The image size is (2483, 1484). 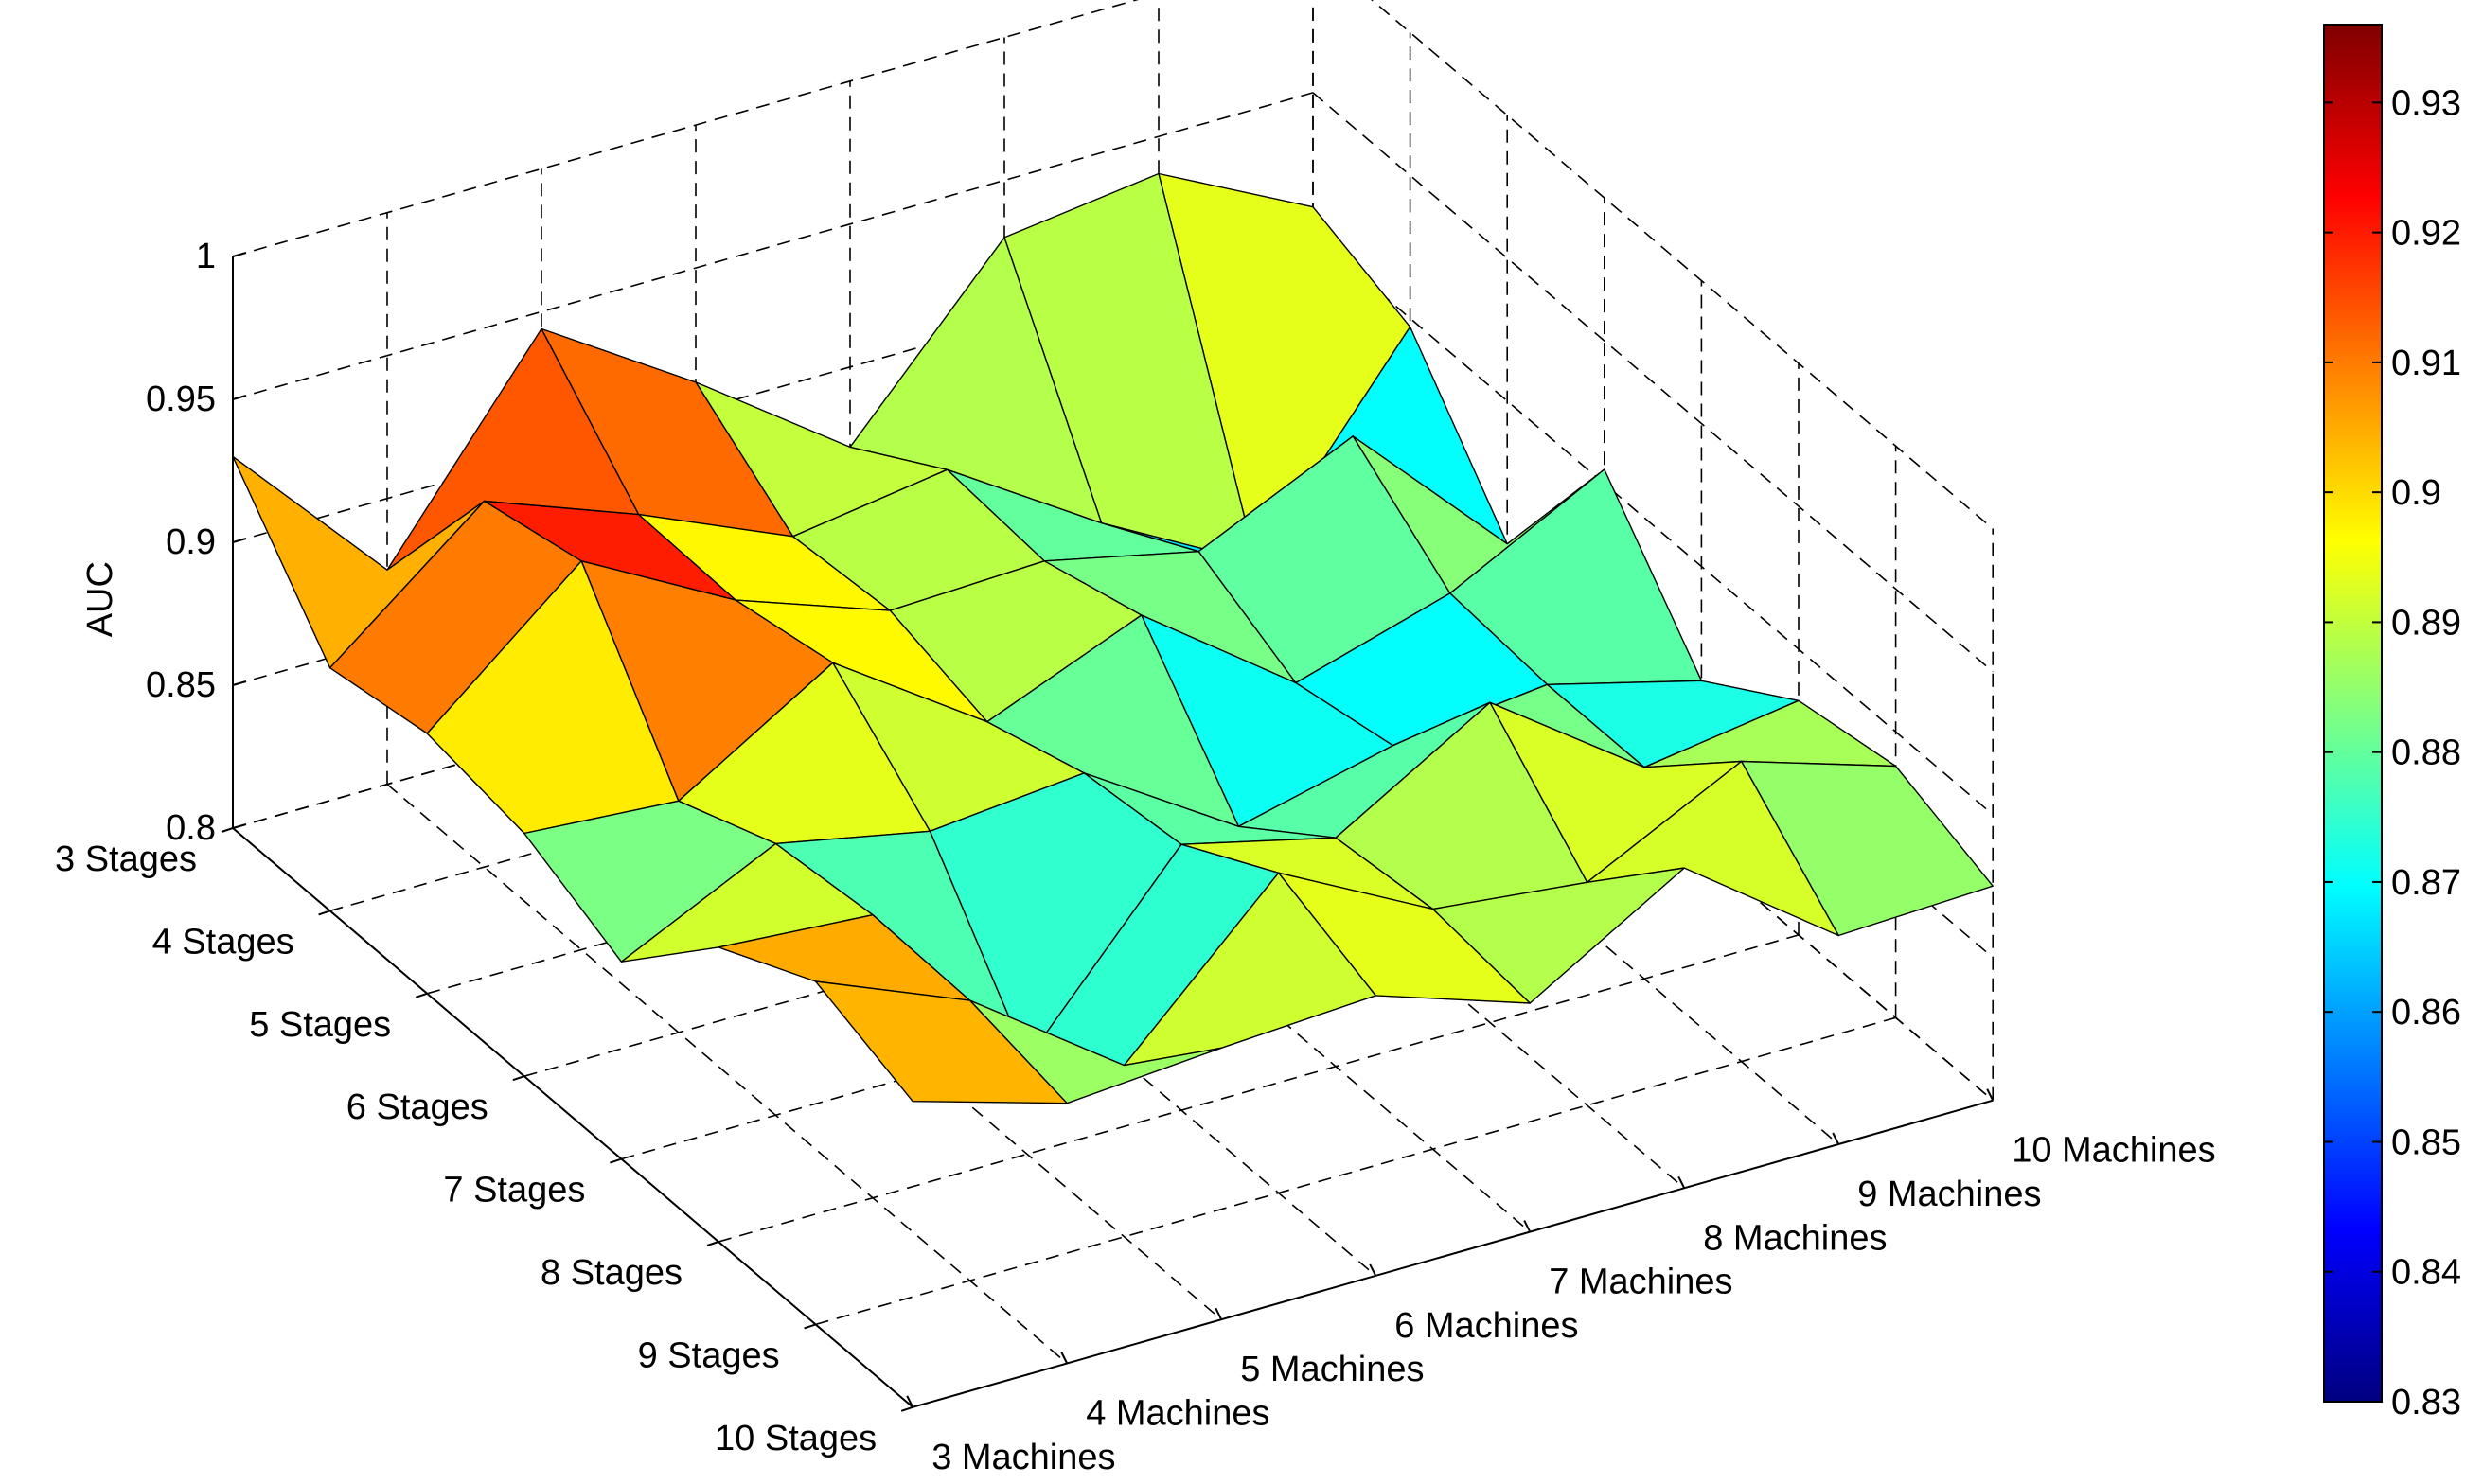 What do you see at coordinates (1023, 1457) in the screenshot?
I see `machine-tick-label: 3 Machines` at bounding box center [1023, 1457].